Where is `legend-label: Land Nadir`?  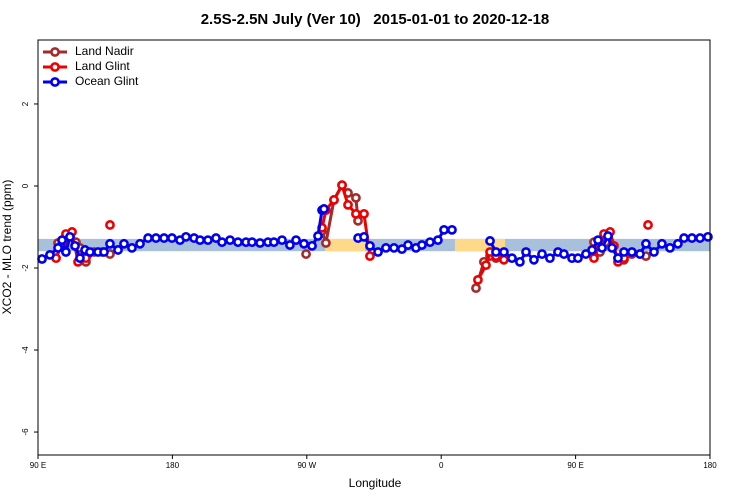 legend-label: Land Nadir is located at coordinates (104, 51).